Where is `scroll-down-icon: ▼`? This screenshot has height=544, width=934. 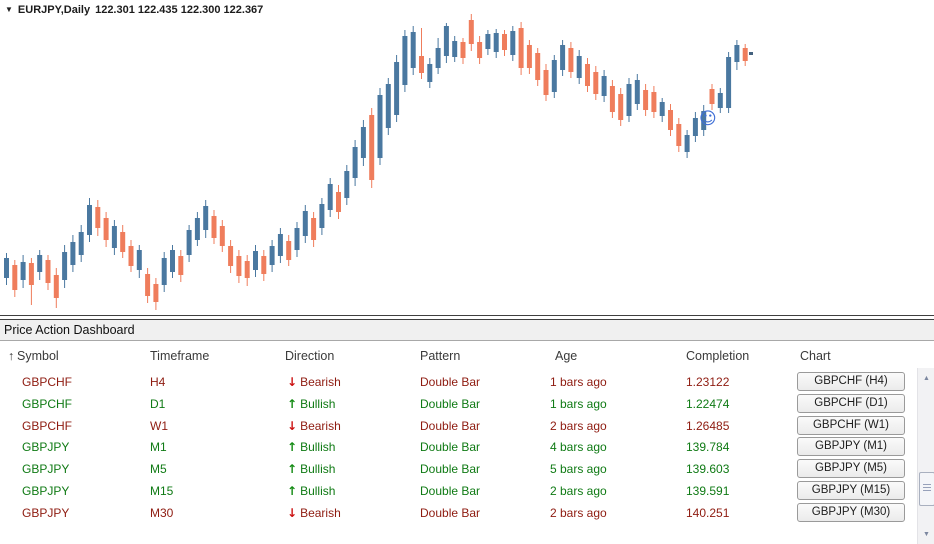
scroll-down-icon: ▼ is located at coordinates (926, 534).